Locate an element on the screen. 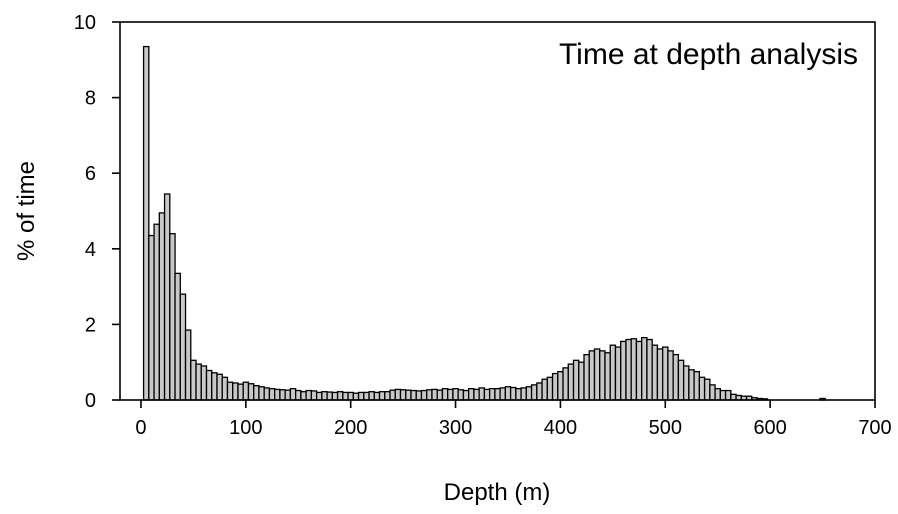 This screenshot has height=514, width=898. y-axis-title: % of time is located at coordinates (26, 211).